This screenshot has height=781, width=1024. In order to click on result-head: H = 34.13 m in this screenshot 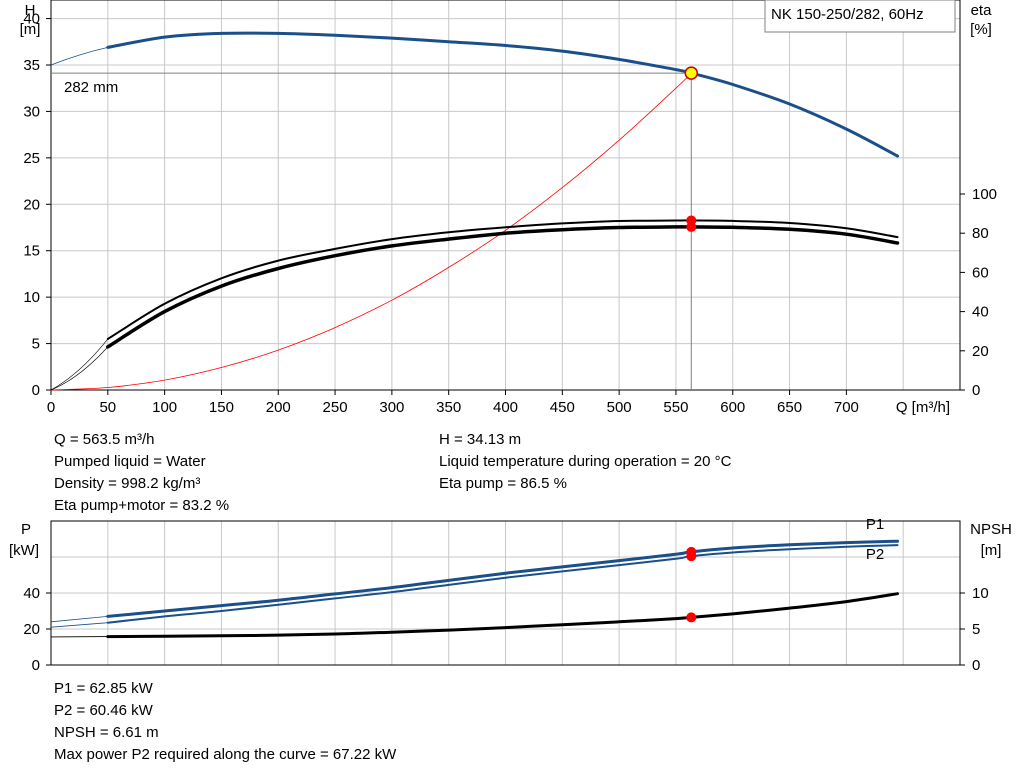, I will do `click(480, 439)`.